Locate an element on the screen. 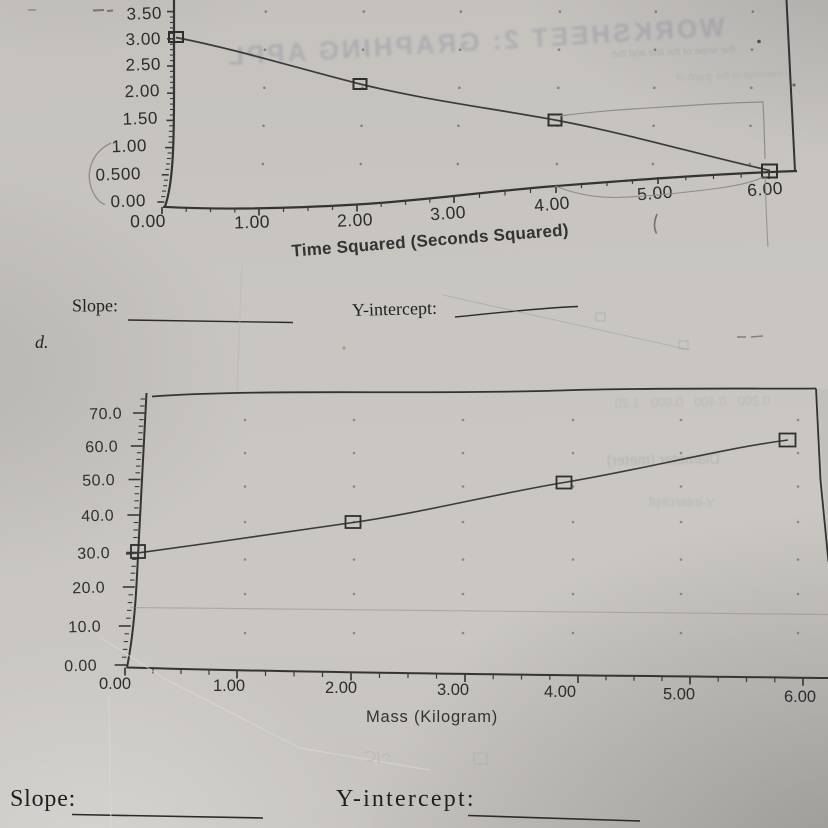 This screenshot has height=828, width=828. svg-text: 6.00 is located at coordinates (800, 697).